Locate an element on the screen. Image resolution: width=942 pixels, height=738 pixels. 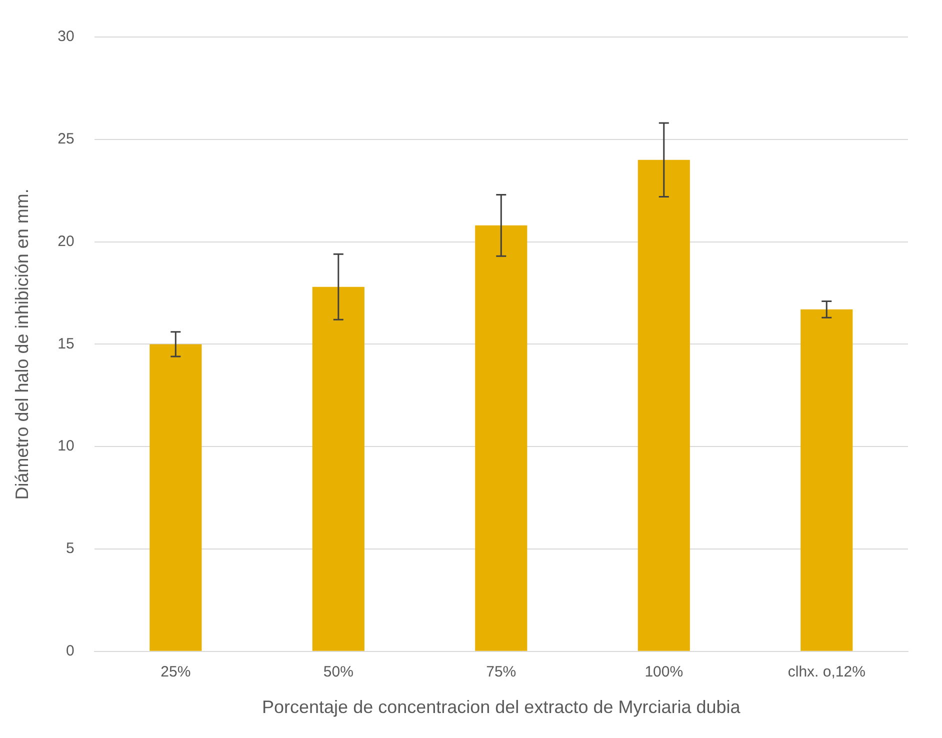
y-tick-label: 15 is located at coordinates (66, 343).